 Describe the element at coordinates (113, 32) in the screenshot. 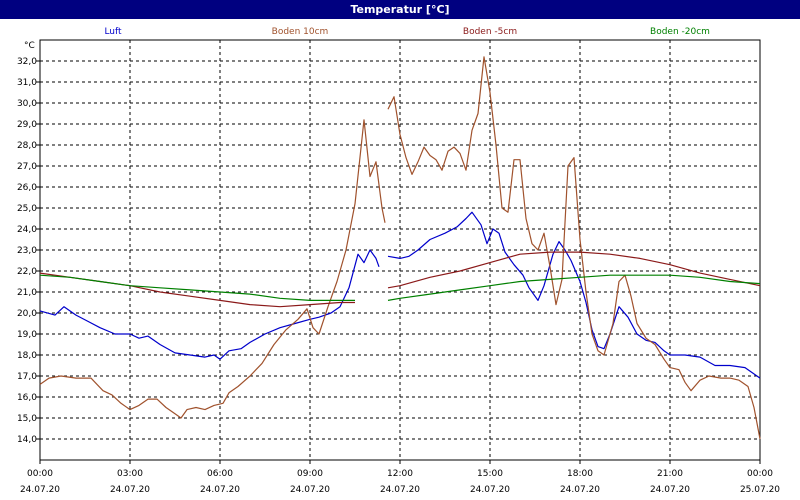

I see `legend-item-luft: Luft` at that location.